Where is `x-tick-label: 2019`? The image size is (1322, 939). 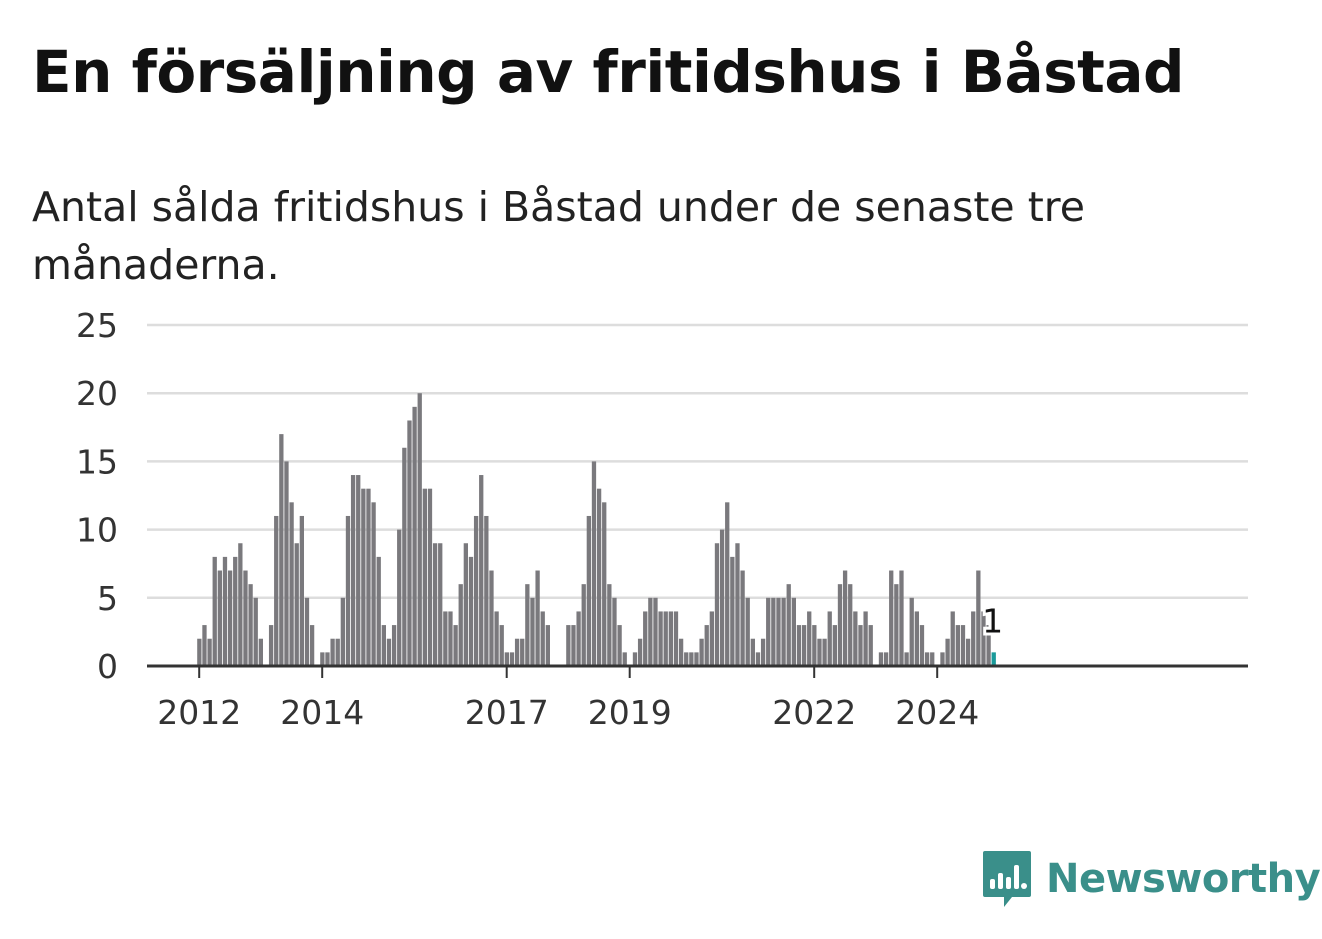
x-tick-label: 2019 is located at coordinates (630, 712).